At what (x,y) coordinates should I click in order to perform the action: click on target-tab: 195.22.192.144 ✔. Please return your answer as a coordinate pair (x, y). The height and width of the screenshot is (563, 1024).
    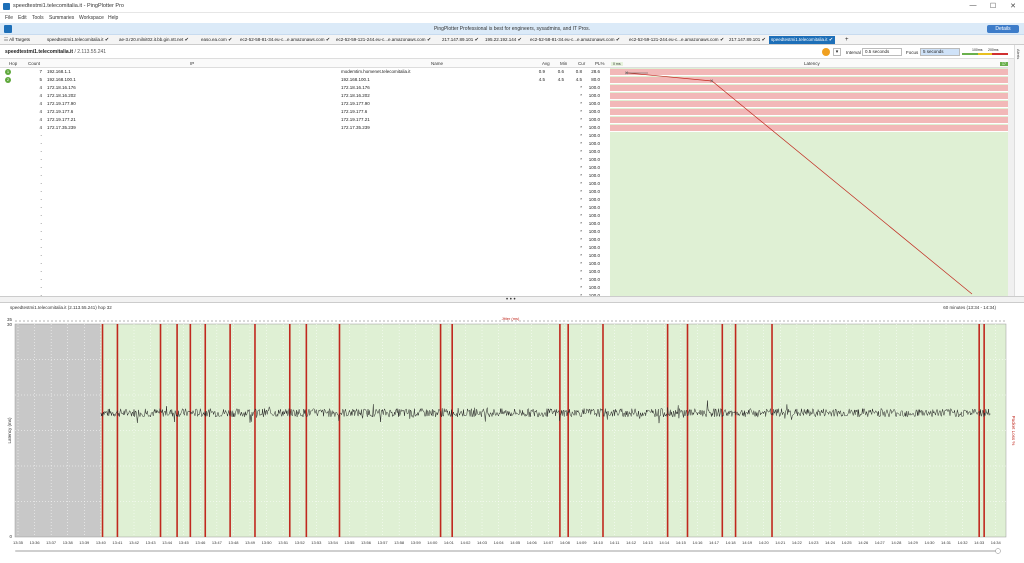
    Looking at the image, I should click on (503, 40).